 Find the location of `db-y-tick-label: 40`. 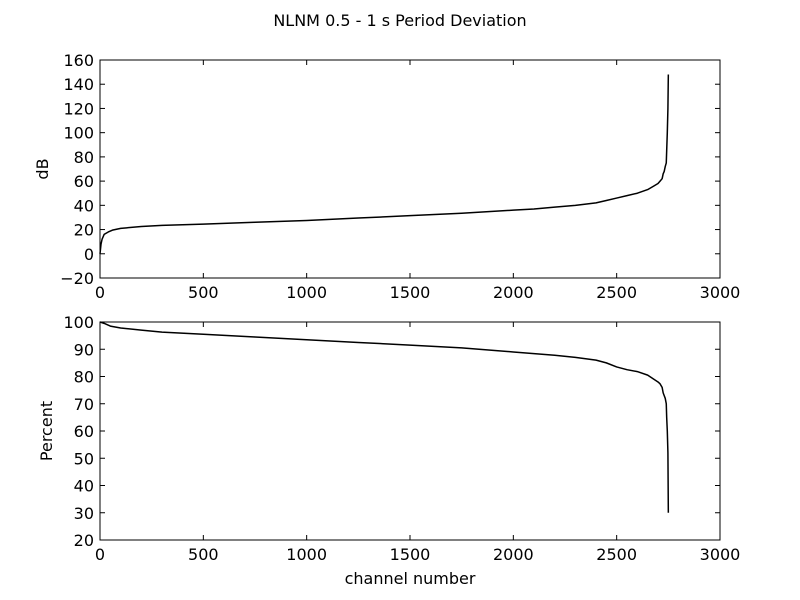

db-y-tick-label: 40 is located at coordinates (84, 205).